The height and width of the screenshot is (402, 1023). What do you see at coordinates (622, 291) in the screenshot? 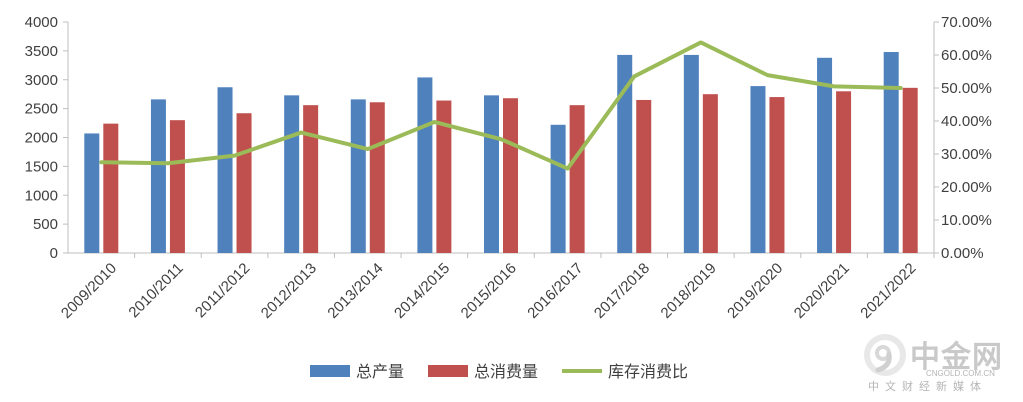
I see `x-tick-label: 2017/2018` at bounding box center [622, 291].